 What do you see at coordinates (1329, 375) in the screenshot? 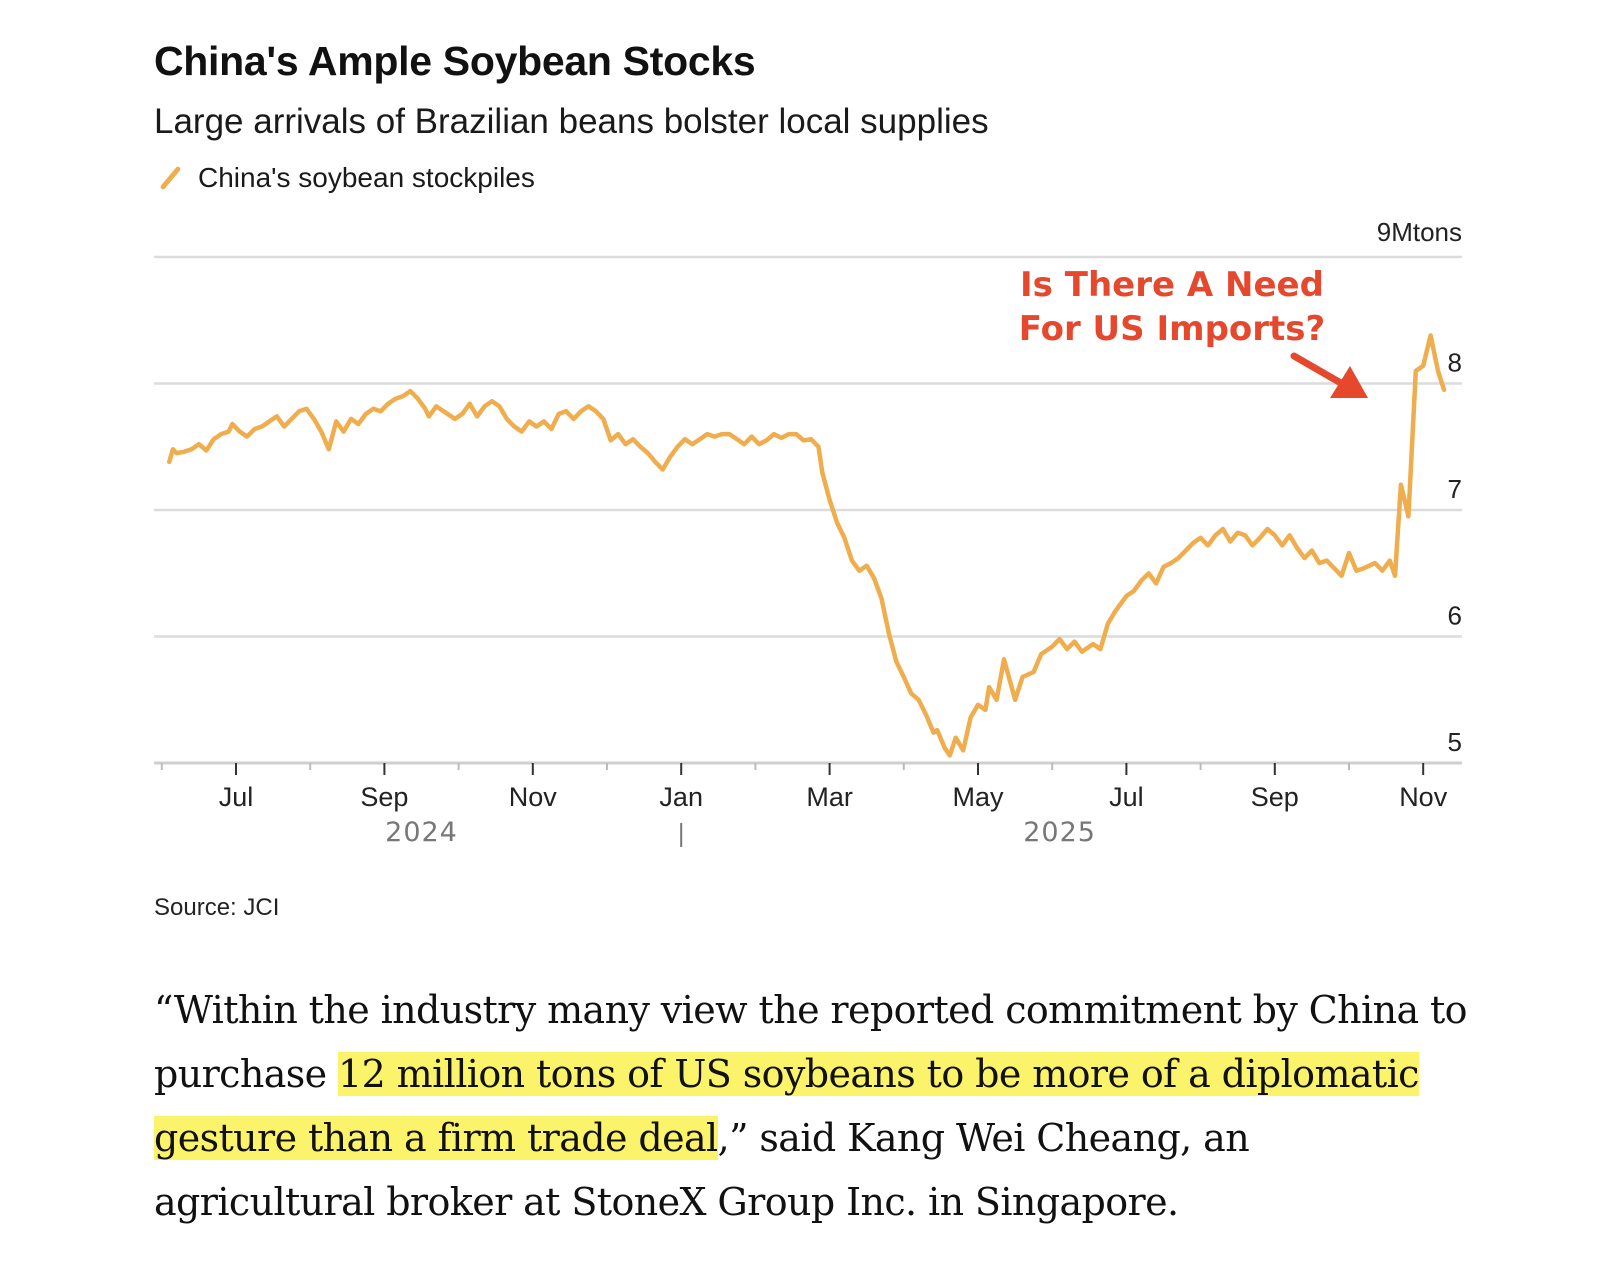
I see `annotation-arrow-icon` at bounding box center [1329, 375].